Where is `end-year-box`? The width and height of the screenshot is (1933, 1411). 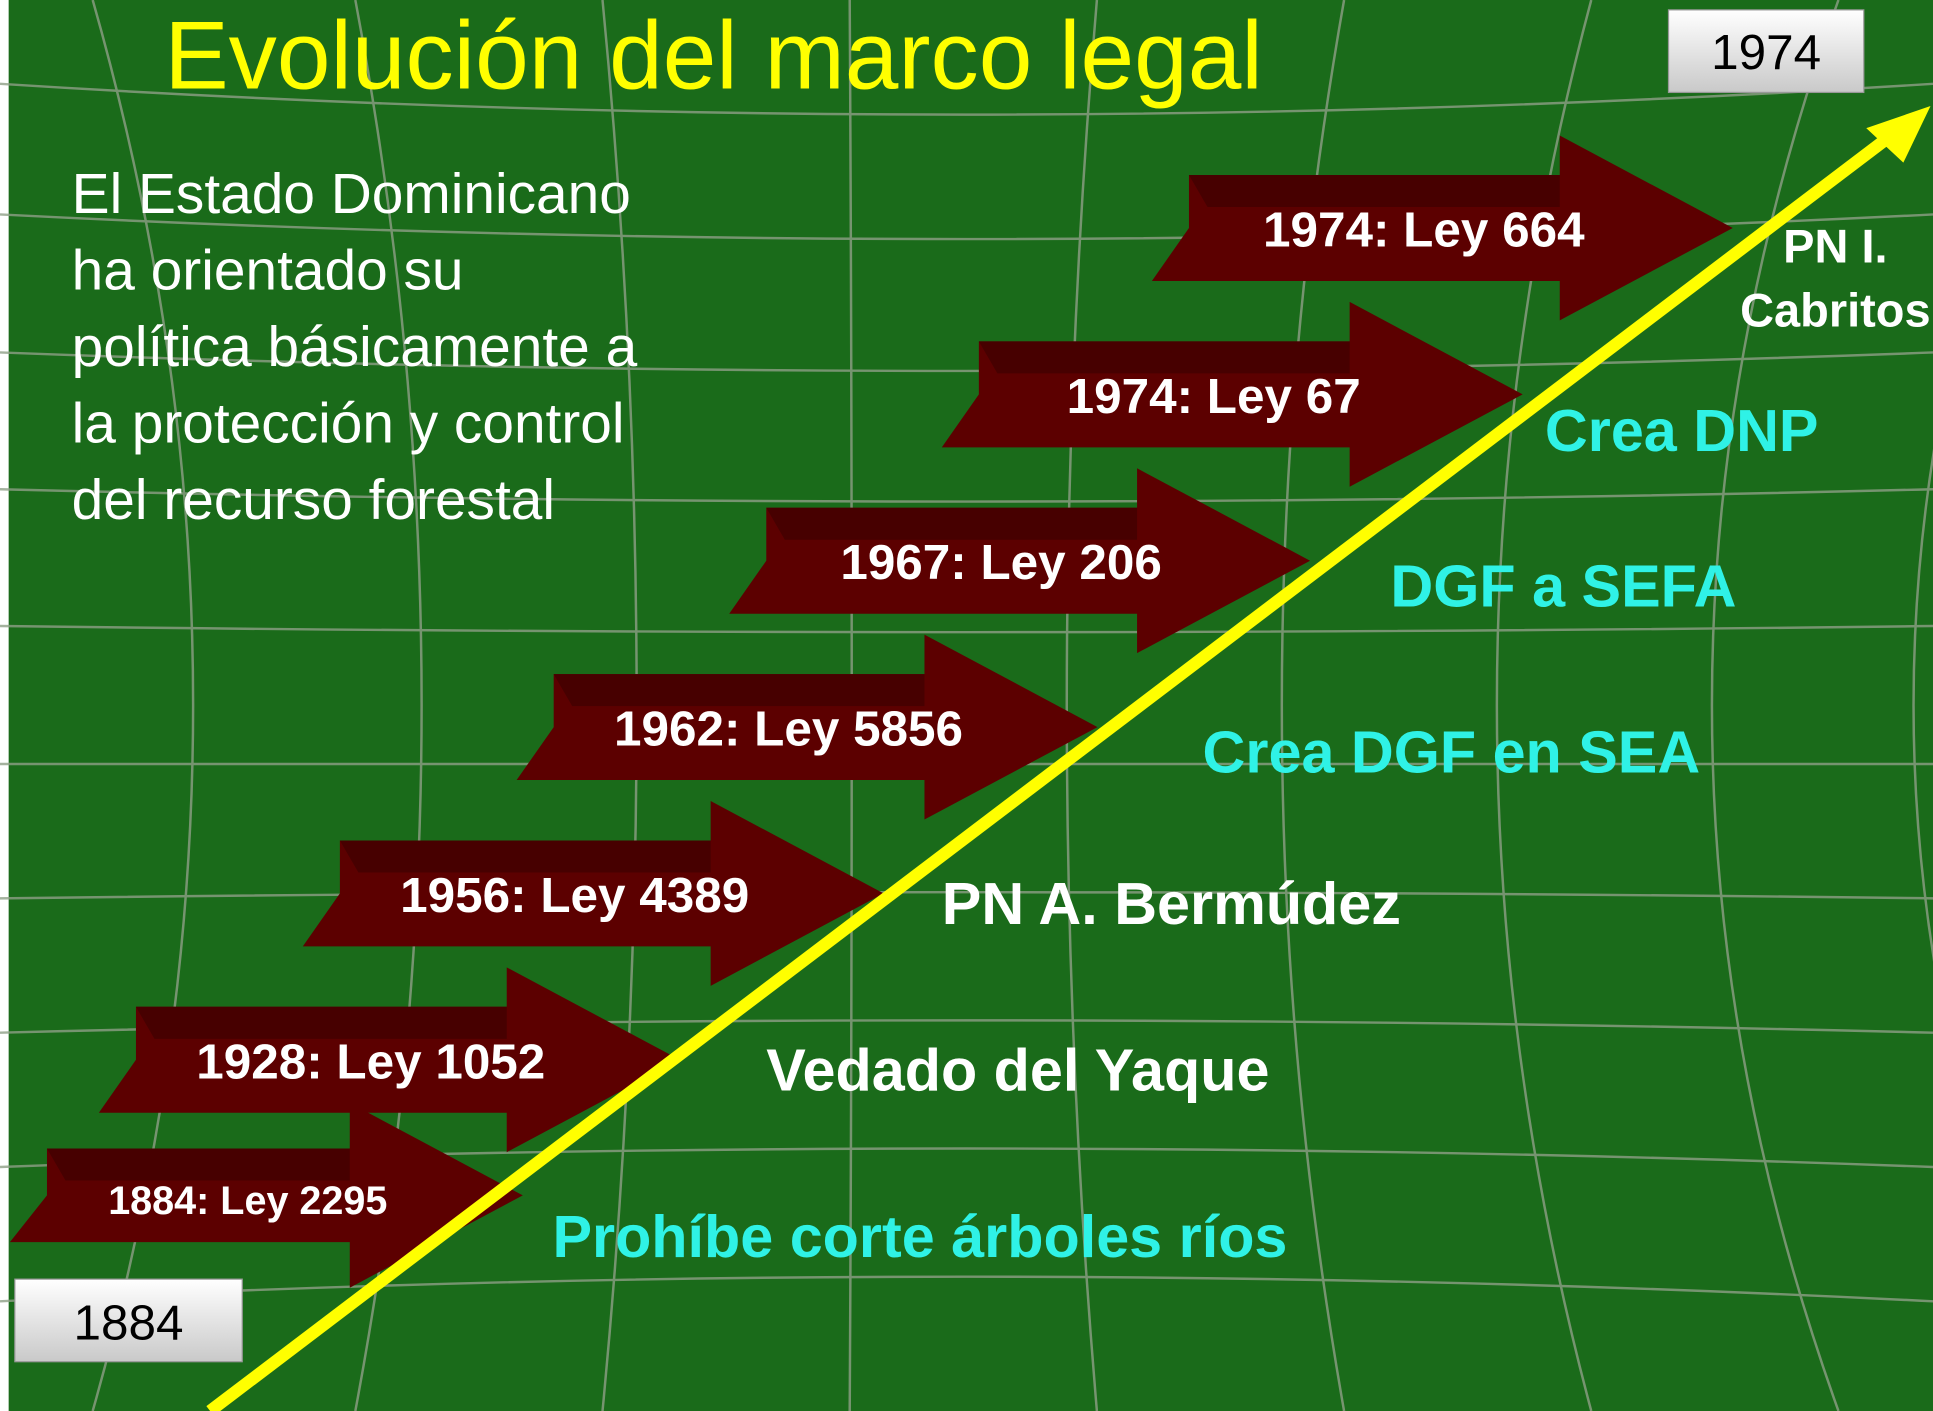 end-year-box is located at coordinates (1766, 51).